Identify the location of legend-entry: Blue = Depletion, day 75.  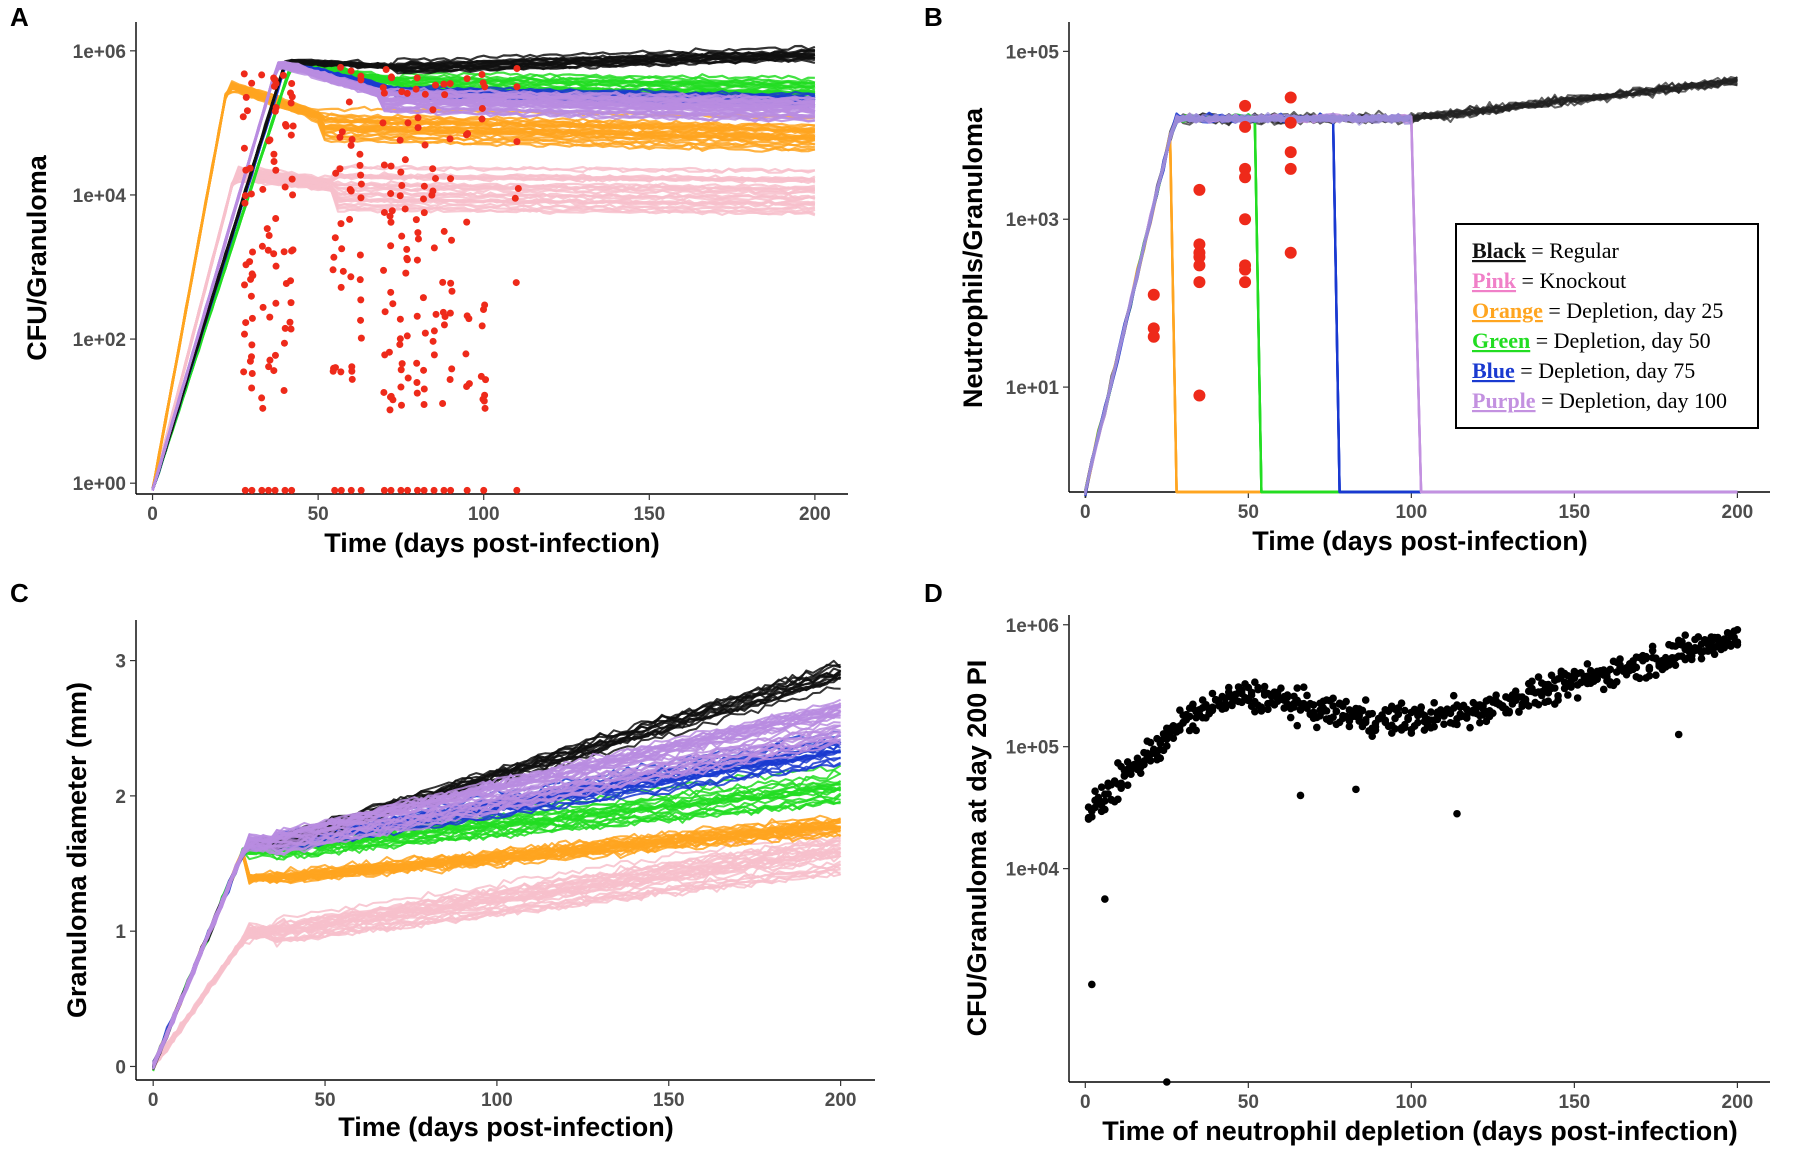
(1583, 370).